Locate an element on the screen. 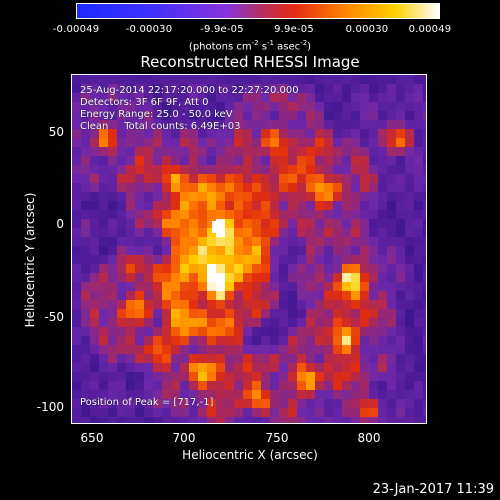 The height and width of the screenshot is (500, 500). colorbar-tick: 0.00049 is located at coordinates (430, 29).